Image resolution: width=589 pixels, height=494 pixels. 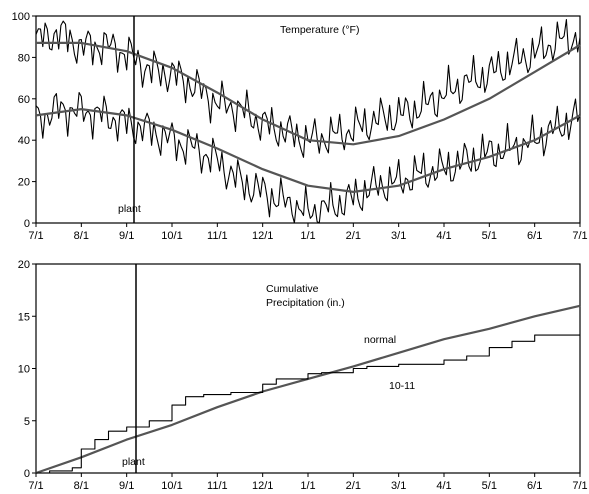 What do you see at coordinates (305, 303) in the screenshot?
I see `precipitation-title-line-2: Precipitation (in.)` at bounding box center [305, 303].